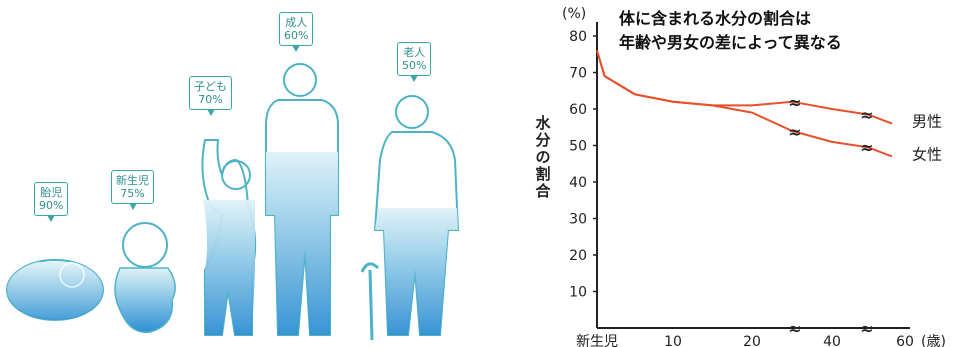 The image size is (956, 347). I want to click on y-axis-label-char: 合, so click(542, 191).